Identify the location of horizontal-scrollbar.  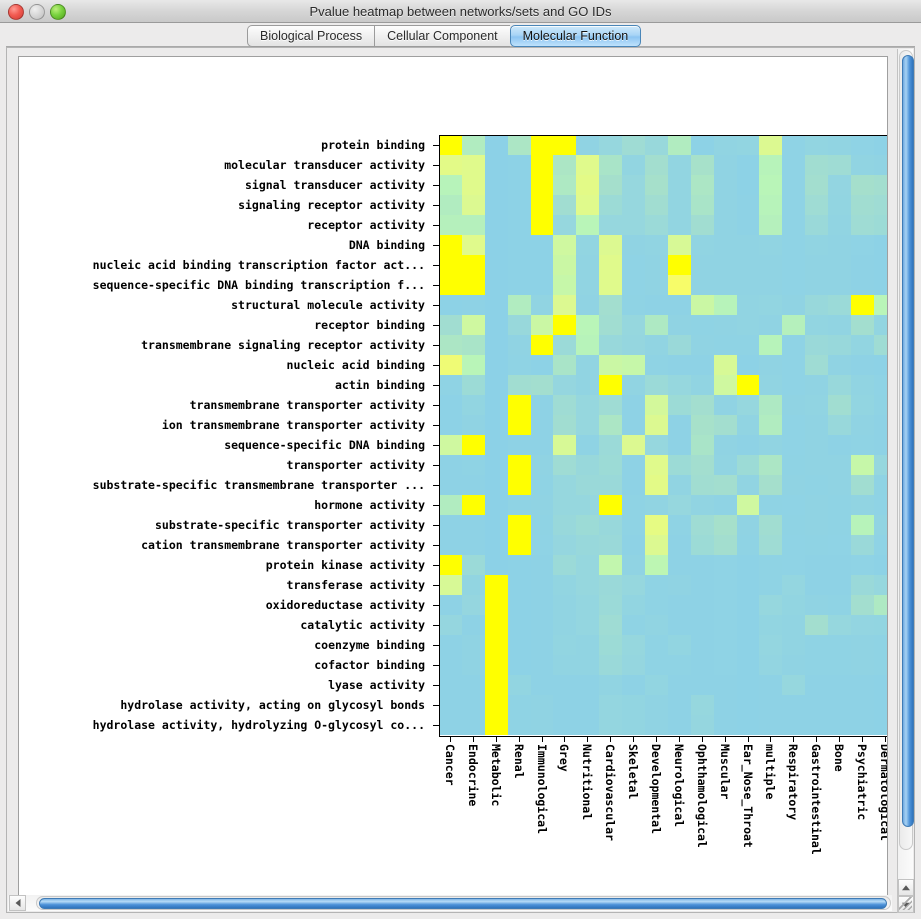
(450, 903).